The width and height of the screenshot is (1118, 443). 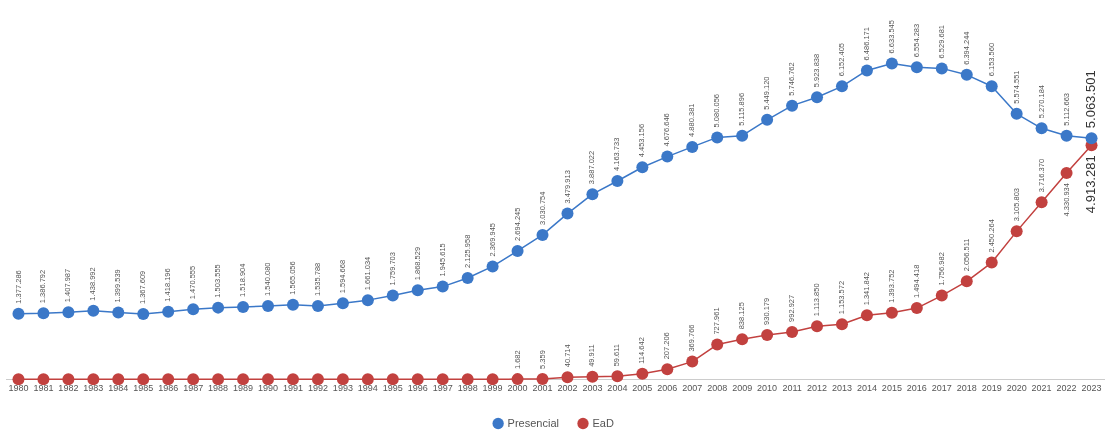 What do you see at coordinates (342, 388) in the screenshot?
I see `x-tick-label: 1993` at bounding box center [342, 388].